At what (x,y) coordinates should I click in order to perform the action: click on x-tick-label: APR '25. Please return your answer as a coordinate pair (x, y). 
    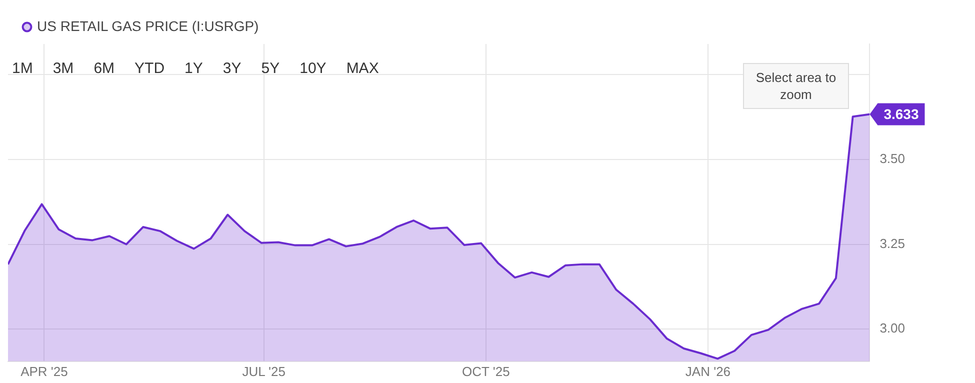
    Looking at the image, I should click on (44, 371).